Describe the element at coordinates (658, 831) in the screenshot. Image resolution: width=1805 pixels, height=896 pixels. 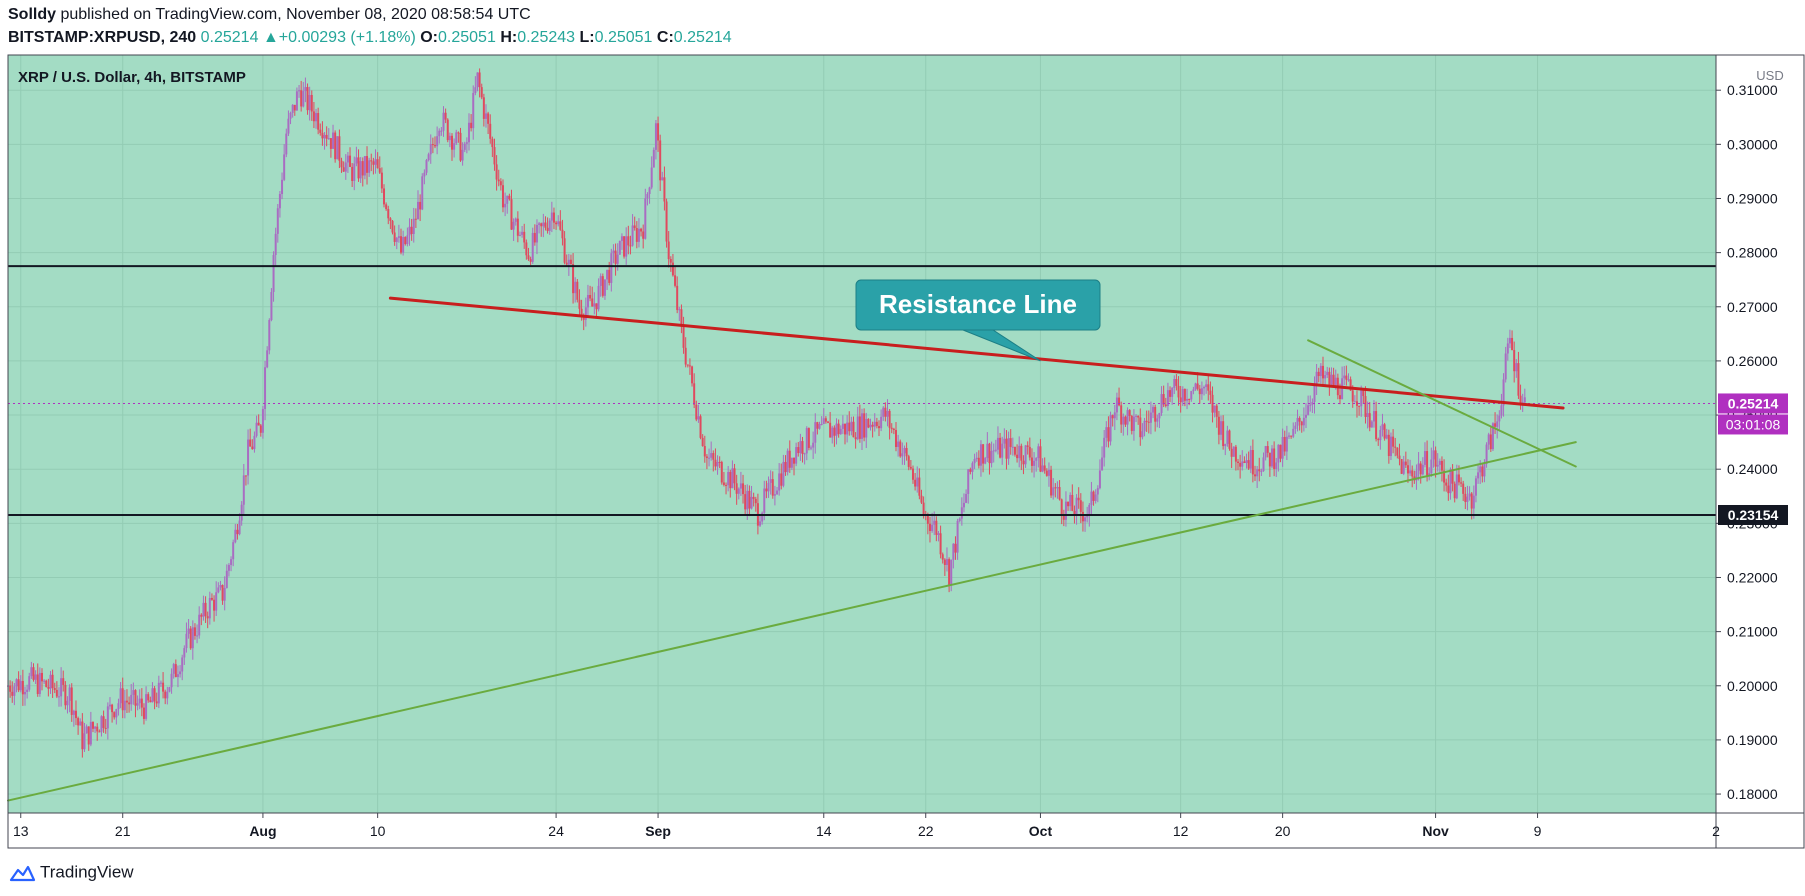
I see `time-tick-label: Sep` at that location.